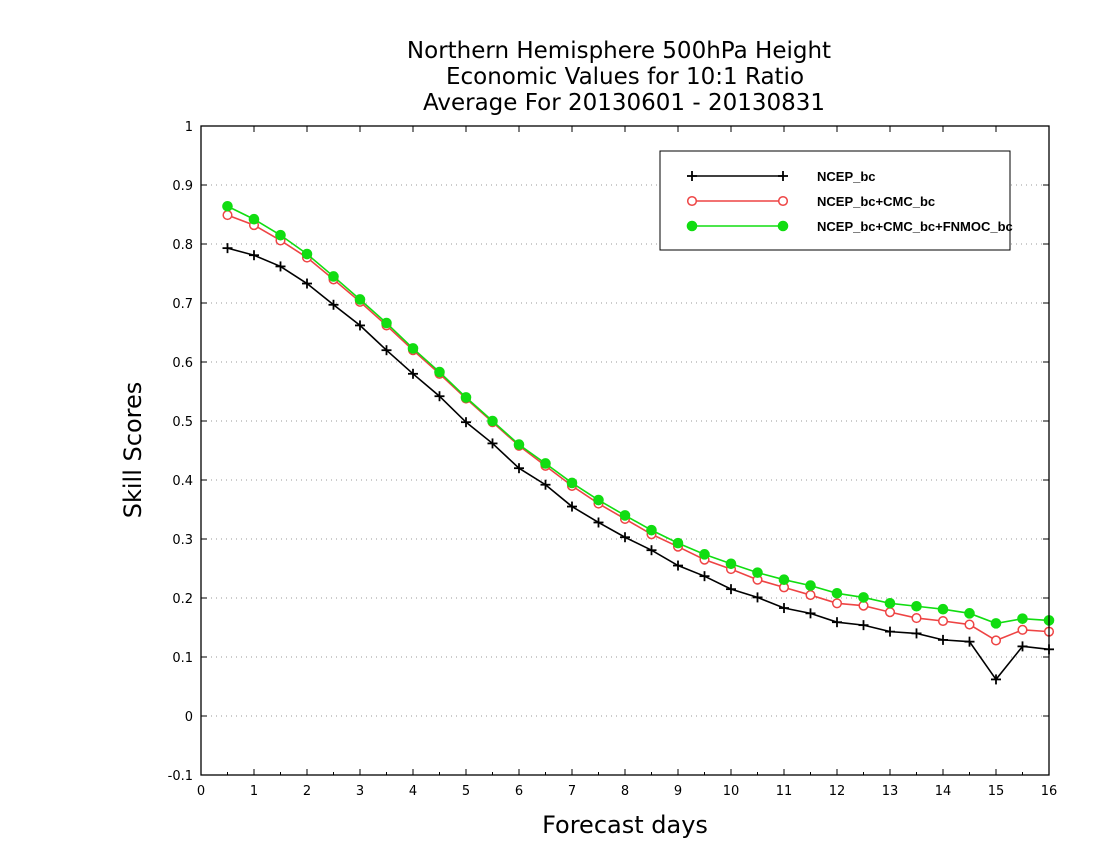  What do you see at coordinates (837, 791) in the screenshot?
I see `x-tick-label: 12` at bounding box center [837, 791].